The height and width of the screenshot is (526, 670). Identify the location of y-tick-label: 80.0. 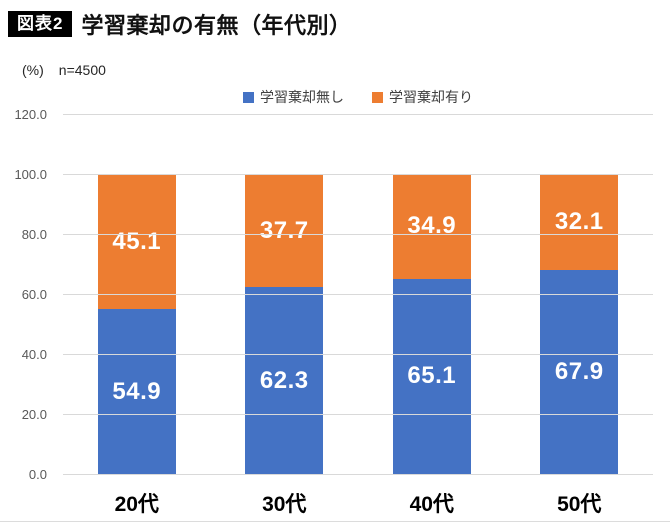
(34, 234).